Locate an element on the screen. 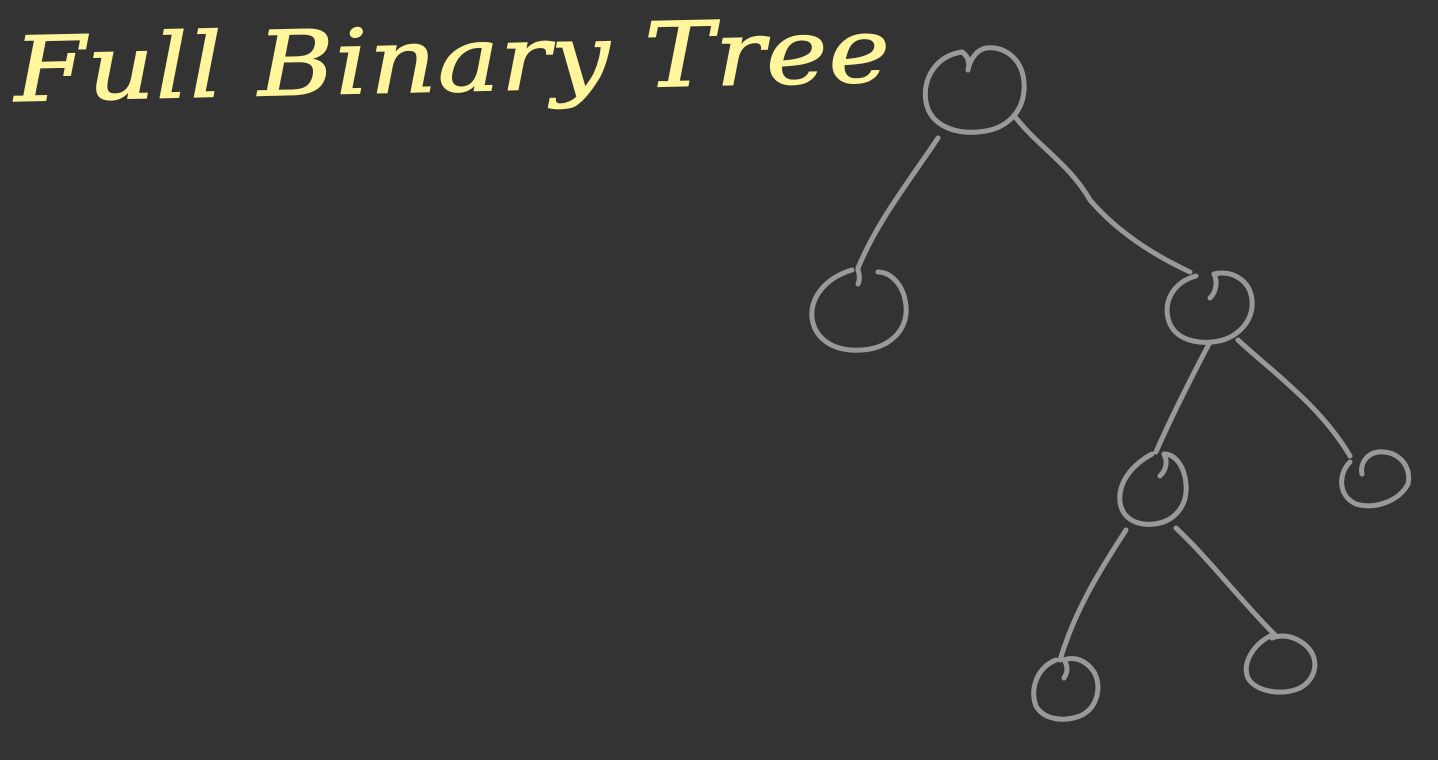 Image resolution: width=1438 pixels, height=760 pixels. edge-rightleft-rightleftleft is located at coordinates (1093, 595).